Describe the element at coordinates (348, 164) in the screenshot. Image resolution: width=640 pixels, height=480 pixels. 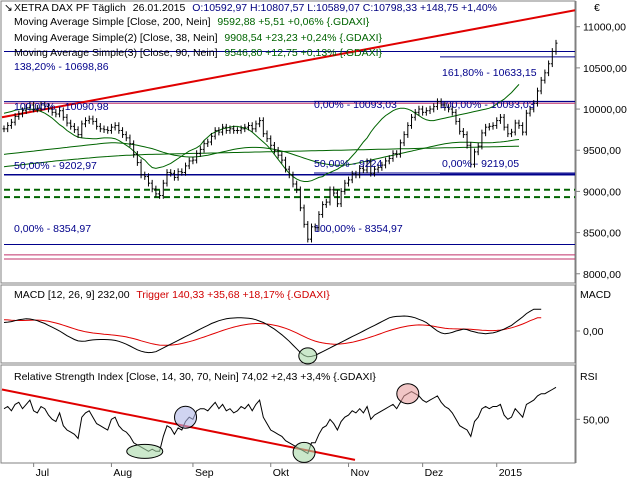
I see `fib-label-50-mid: 50,00% - 9224` at that location.